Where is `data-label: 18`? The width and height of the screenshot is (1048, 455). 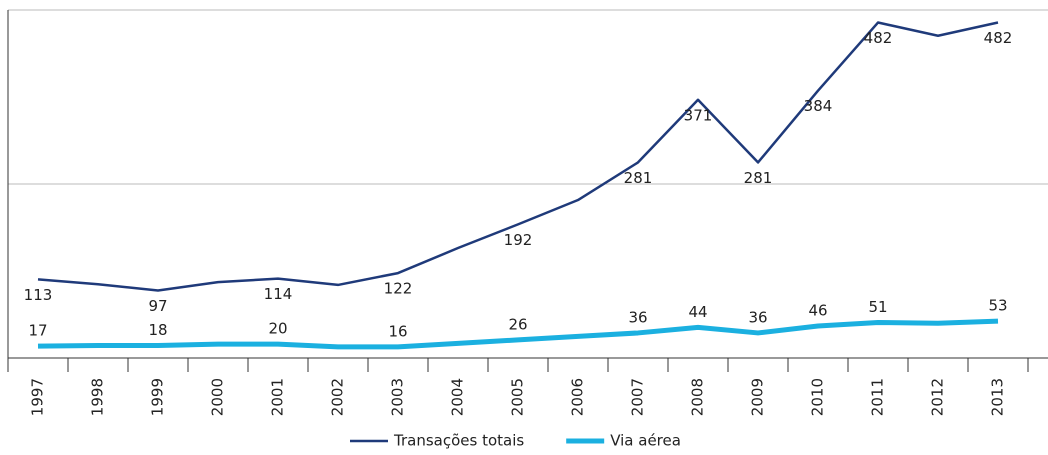
data-label: 18 is located at coordinates (157, 330).